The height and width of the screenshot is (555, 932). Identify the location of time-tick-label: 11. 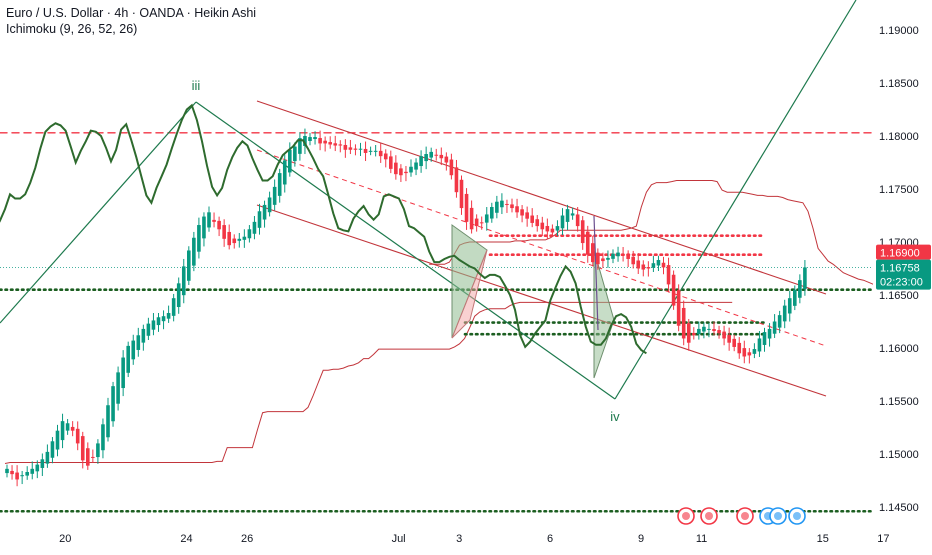
(701, 539).